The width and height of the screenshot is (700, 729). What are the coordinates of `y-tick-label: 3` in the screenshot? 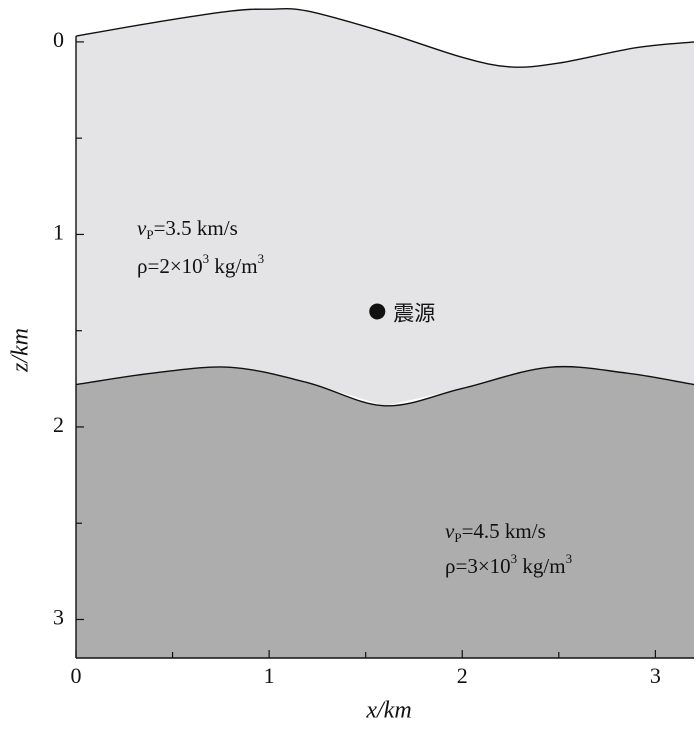 It's located at (58, 617).